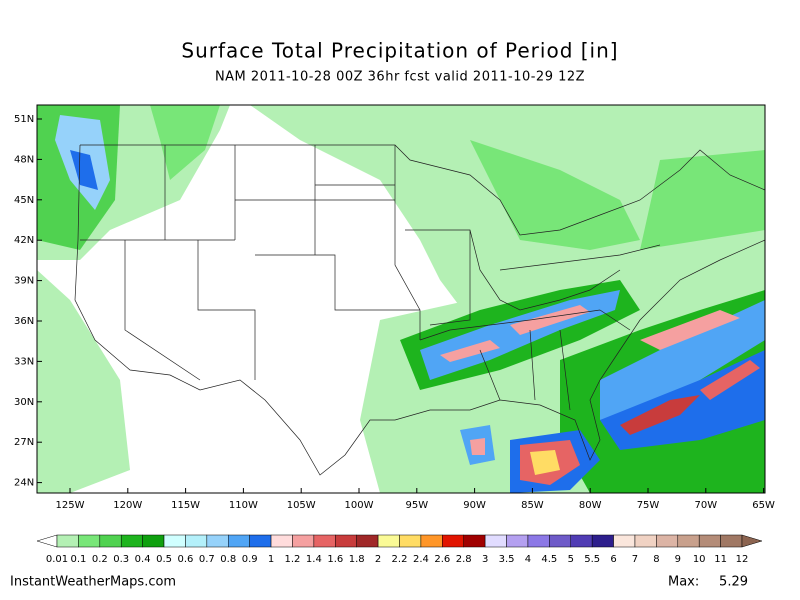 Image resolution: width=800 pixels, height=600 pixels. Describe the element at coordinates (678, 559) in the screenshot. I see `colorbar-label: 9` at that location.